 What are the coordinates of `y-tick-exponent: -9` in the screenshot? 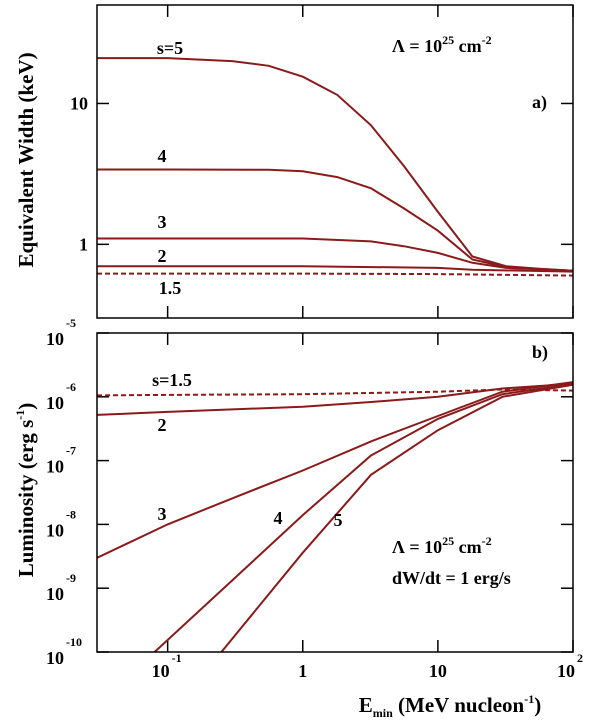 It's located at (71, 578).